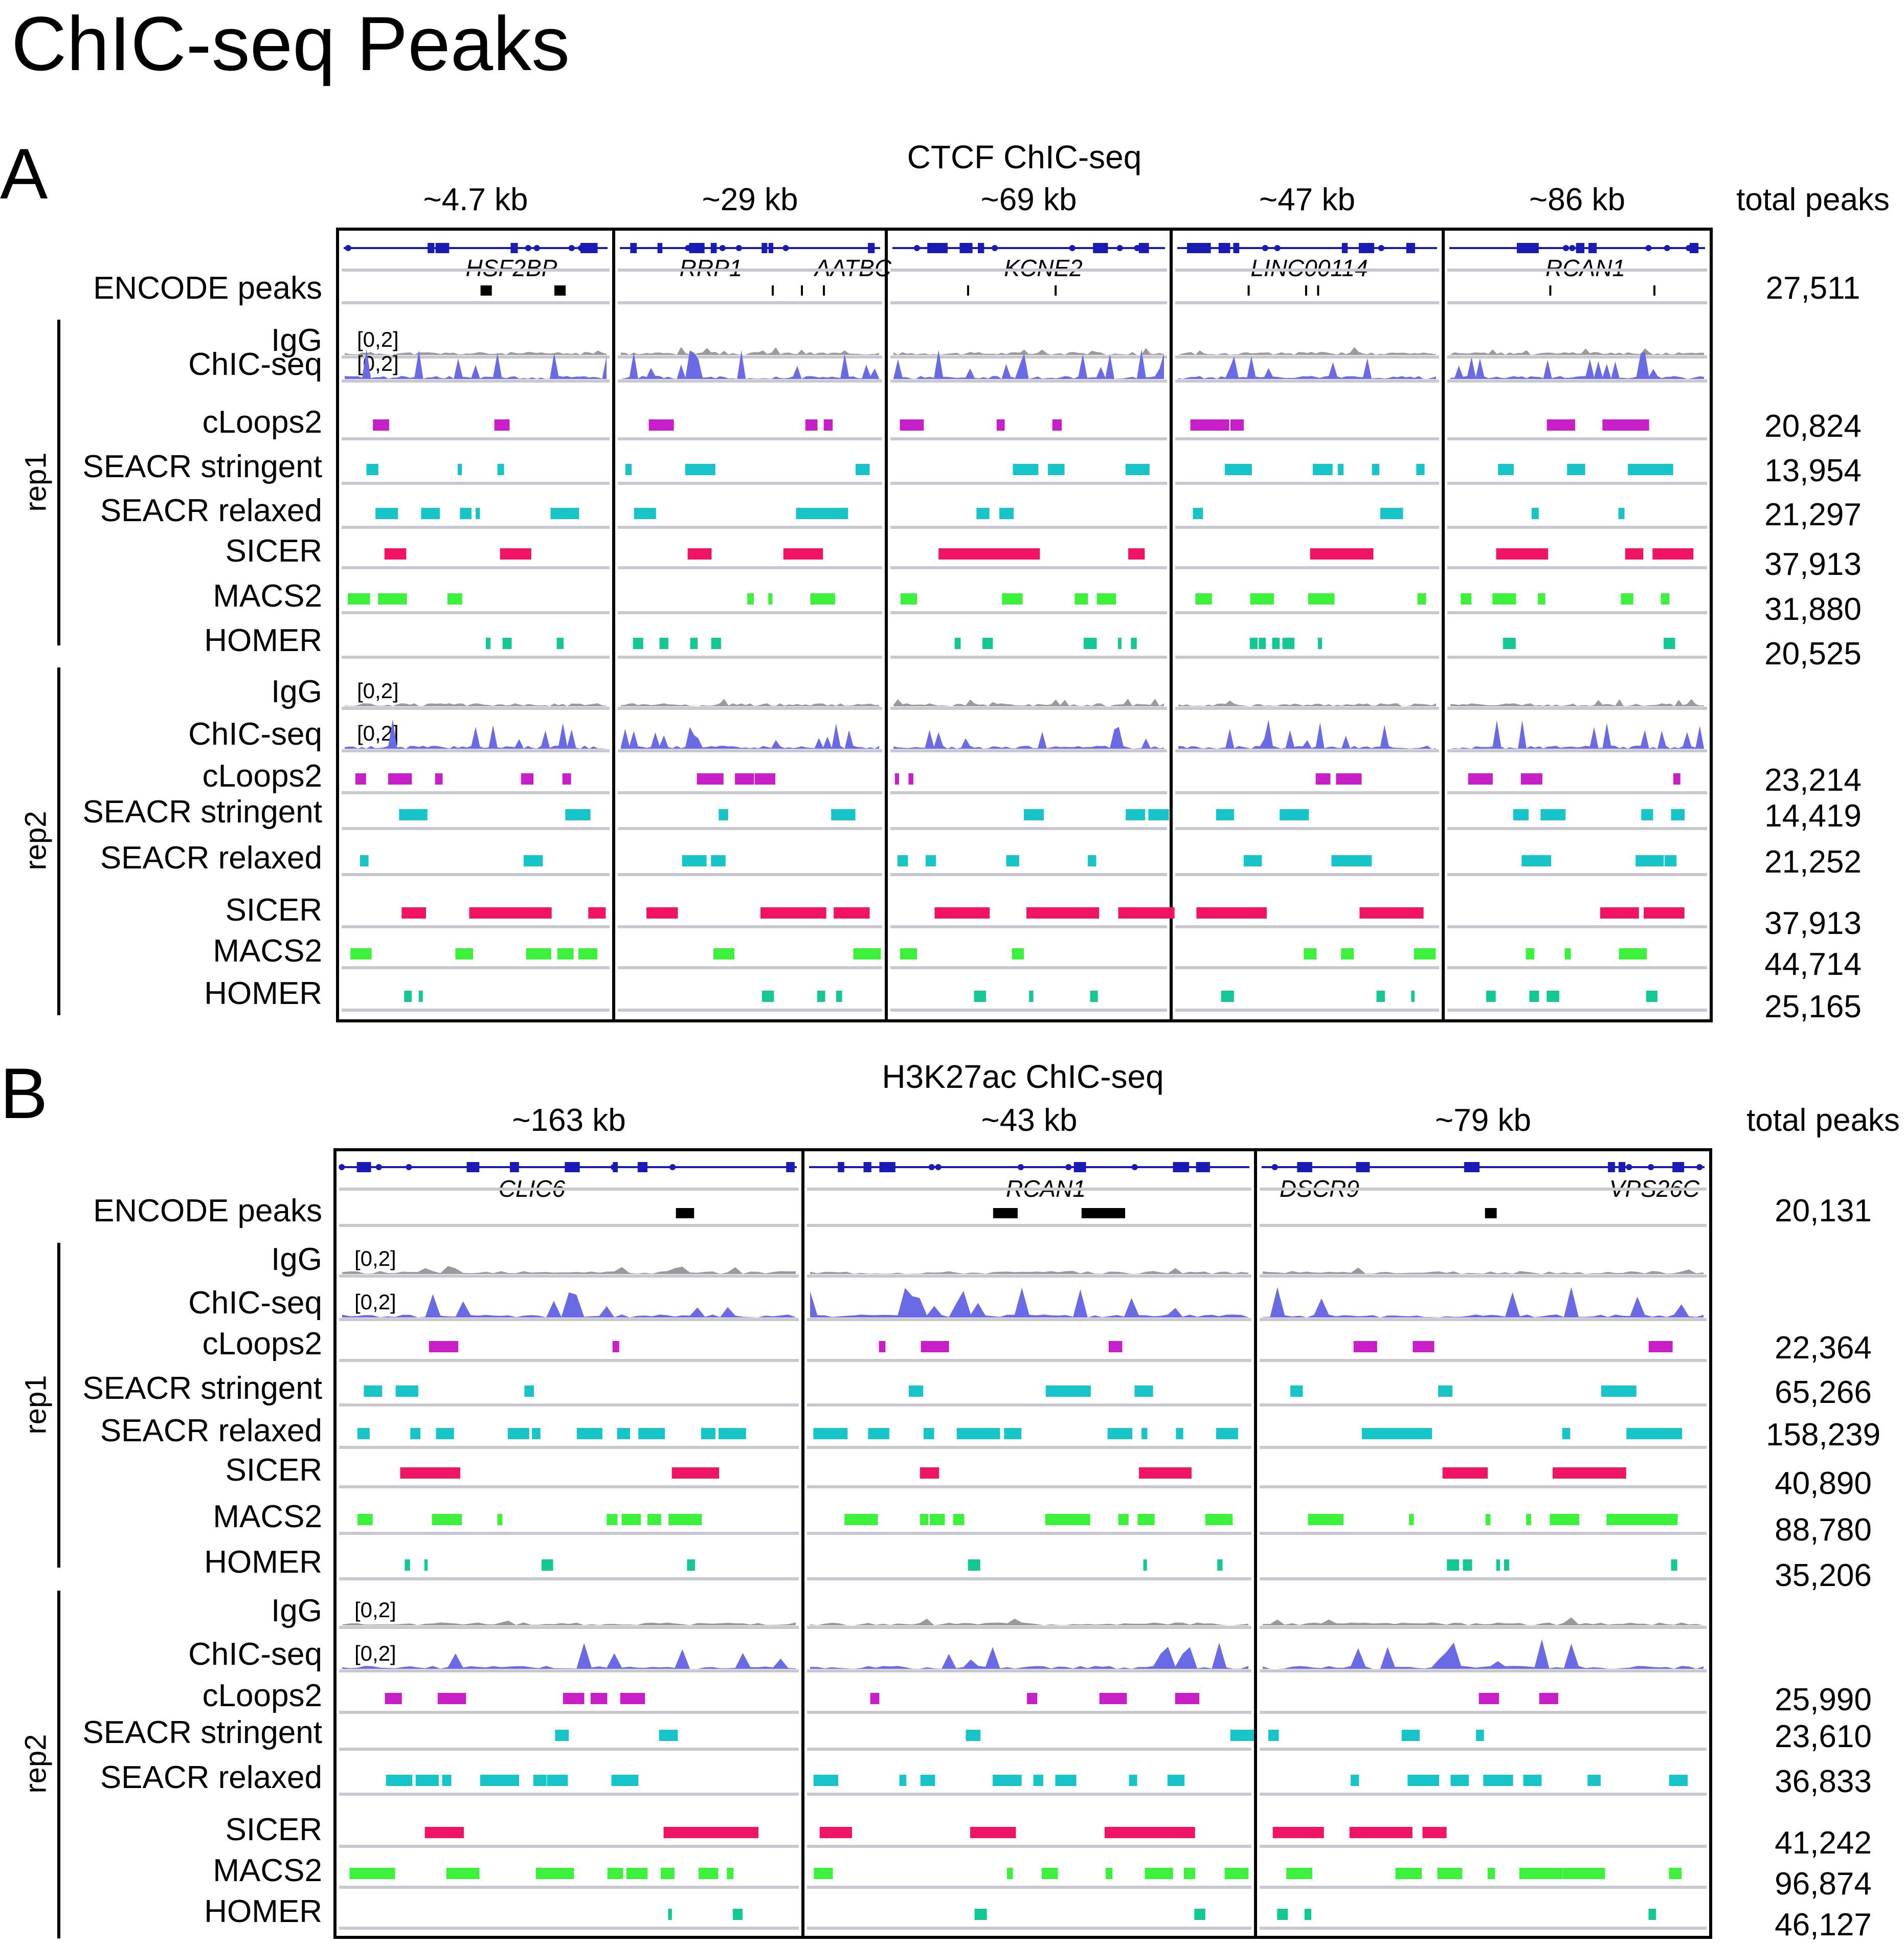 This screenshot has height=1943, width=1904. What do you see at coordinates (267, 1516) in the screenshot?
I see `track-label: MACS2` at bounding box center [267, 1516].